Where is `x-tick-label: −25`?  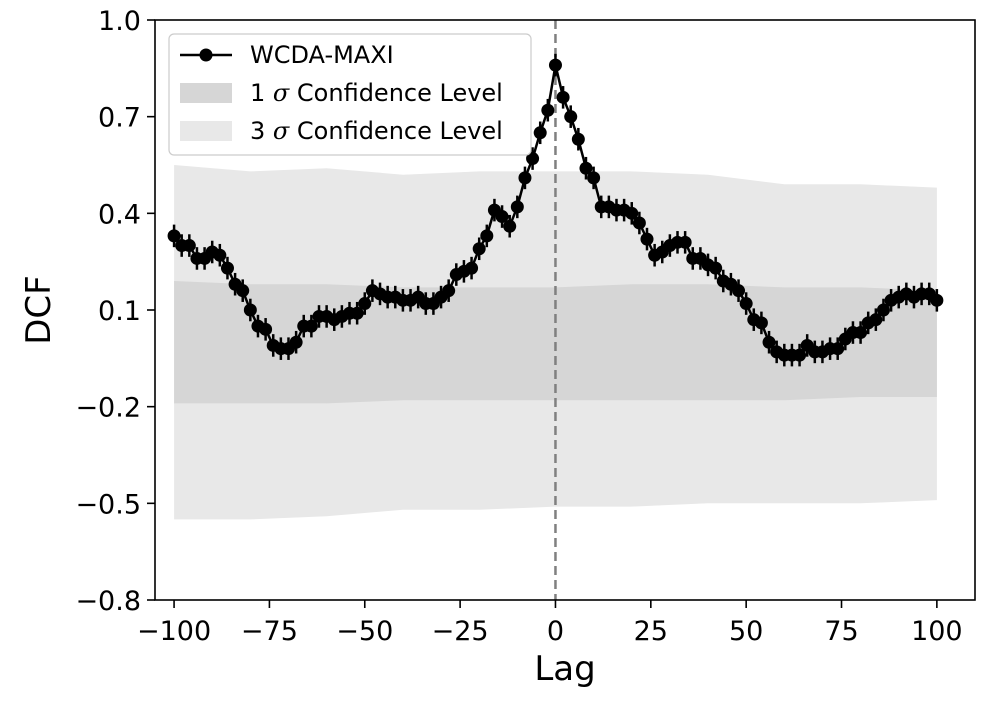 x-tick-label: −25 is located at coordinates (460, 631).